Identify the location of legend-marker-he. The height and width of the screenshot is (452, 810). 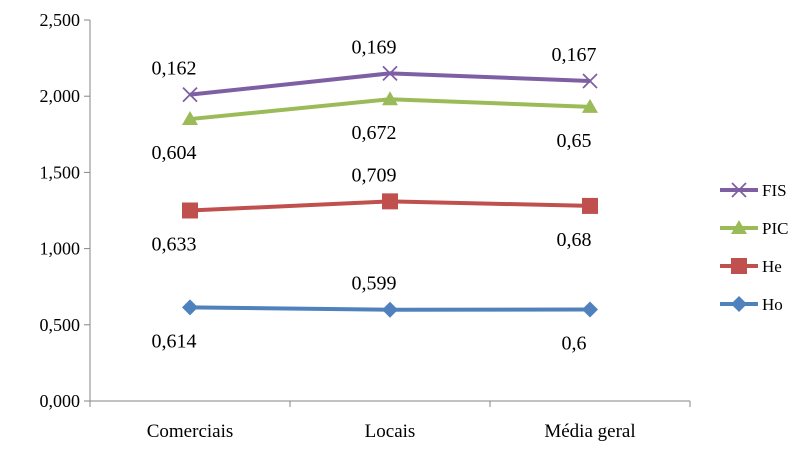
(739, 266).